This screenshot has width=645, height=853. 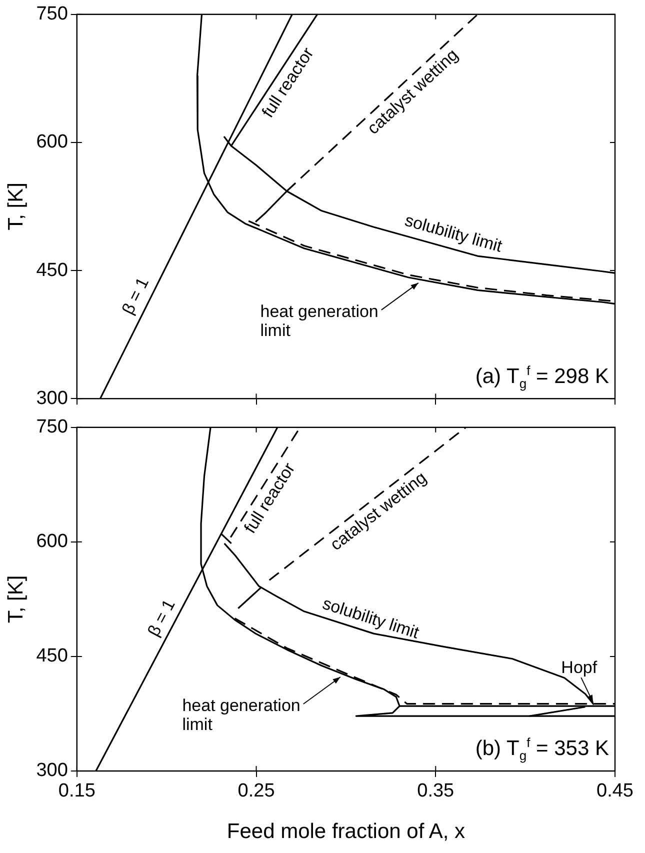 What do you see at coordinates (542, 376) in the screenshot?
I see `text: (a) T$_{g}$$^{f}$ = 298 K` at bounding box center [542, 376].